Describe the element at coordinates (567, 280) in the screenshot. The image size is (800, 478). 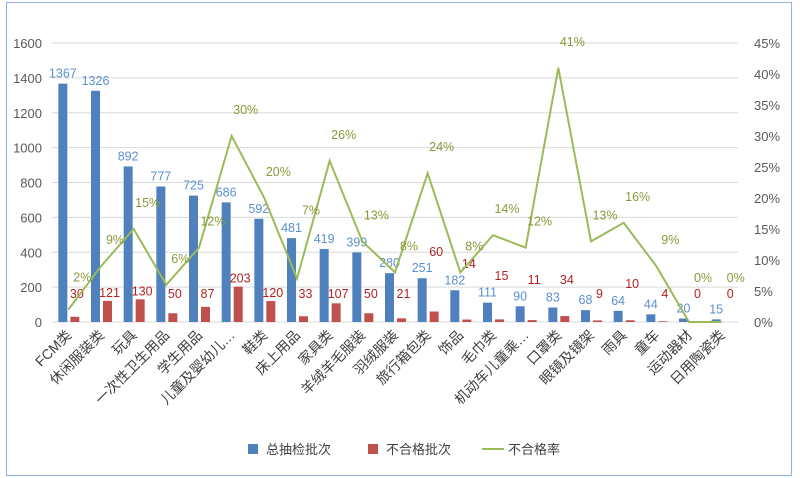
I see `data-label-failed: 34` at that location.